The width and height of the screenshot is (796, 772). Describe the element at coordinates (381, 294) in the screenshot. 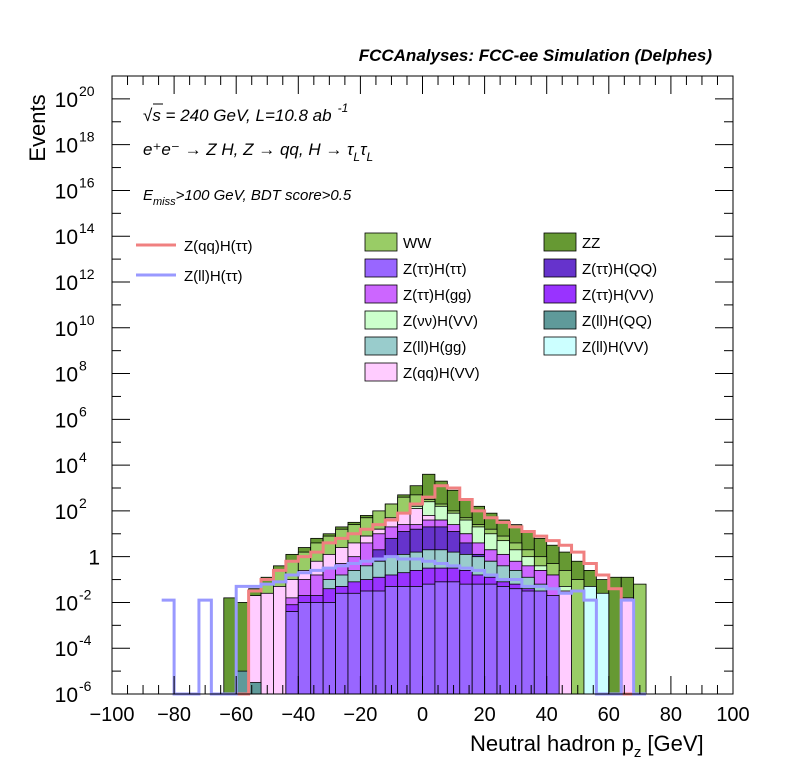

I see `legend-swatch-z-h-gg` at that location.